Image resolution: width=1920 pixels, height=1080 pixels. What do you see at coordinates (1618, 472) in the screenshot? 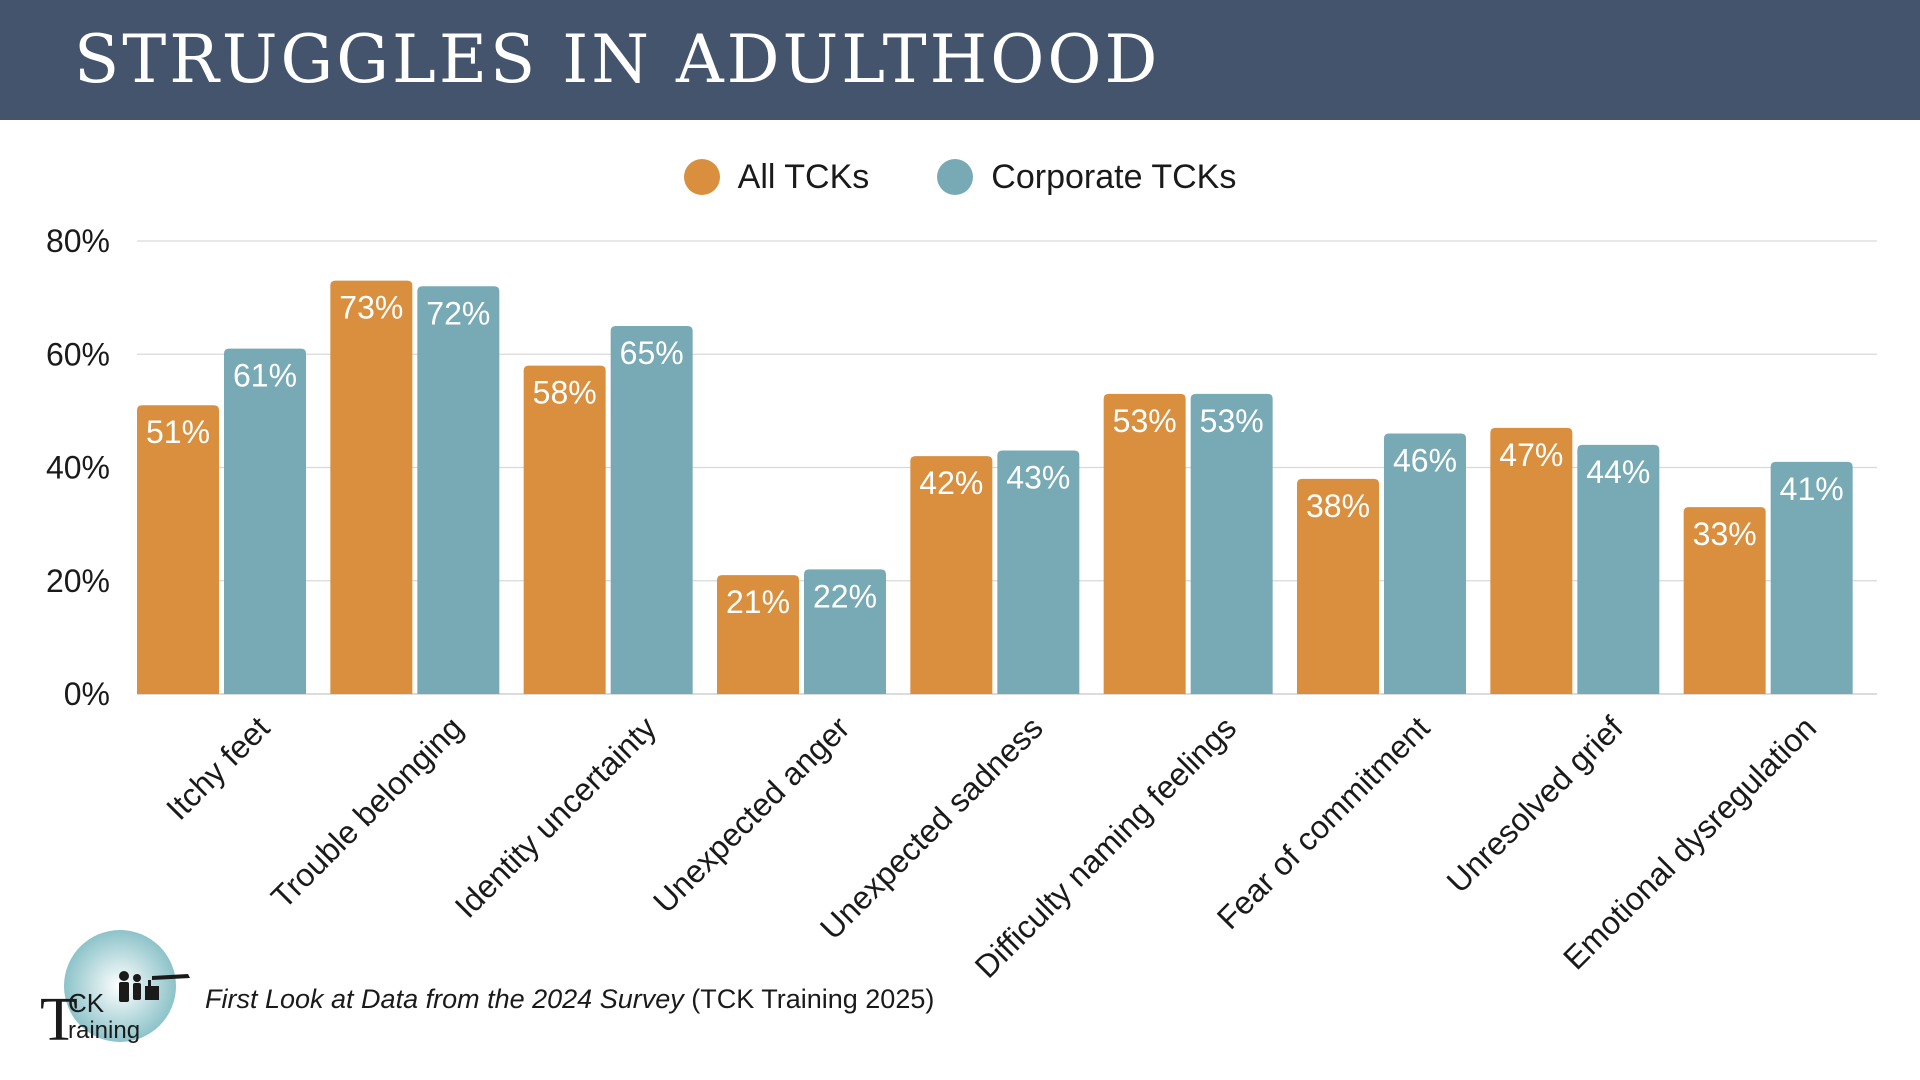
I see `data-label: 44%` at bounding box center [1618, 472].